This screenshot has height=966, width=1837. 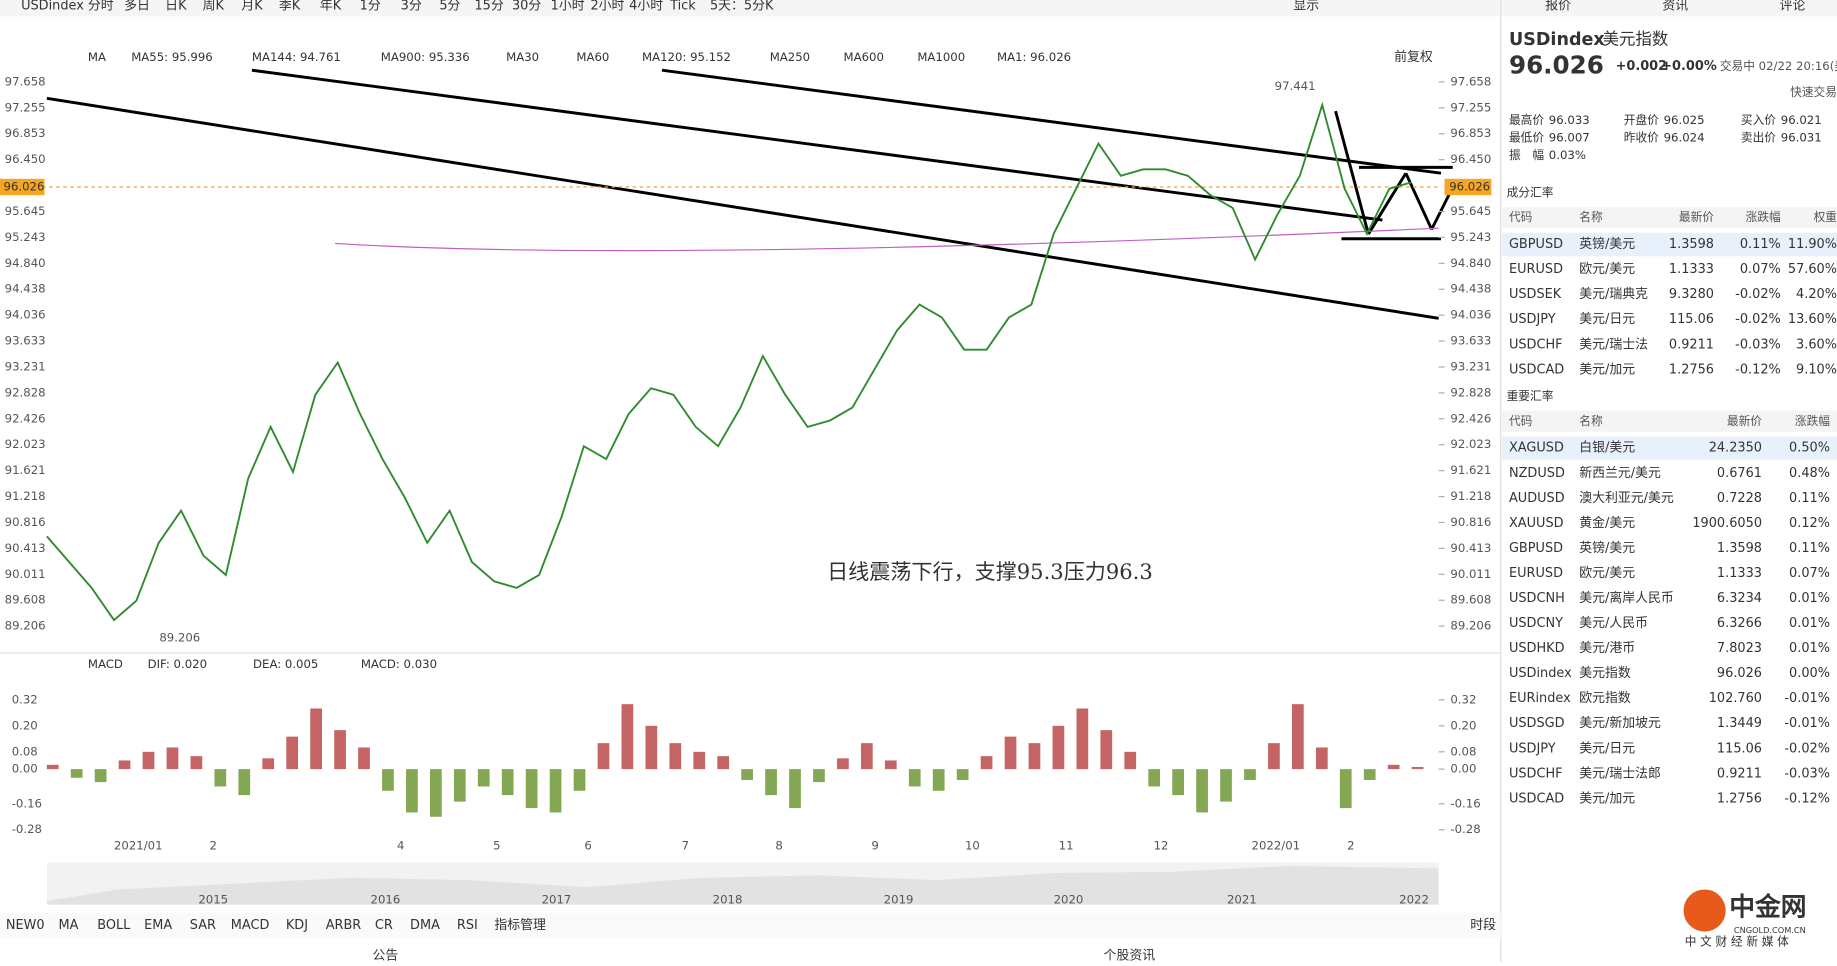 What do you see at coordinates (742, 6) in the screenshot?
I see `toolbar-item: 5天：5分K` at bounding box center [742, 6].